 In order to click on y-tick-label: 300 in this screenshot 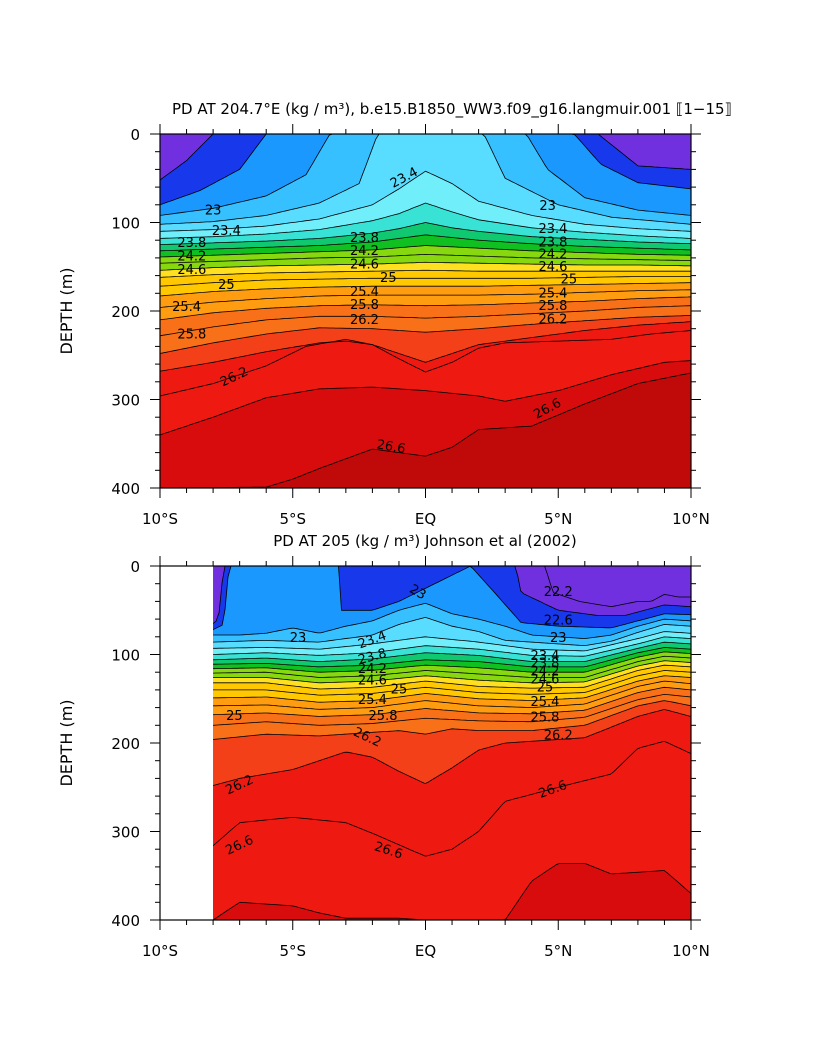, I will do `click(125, 401)`.